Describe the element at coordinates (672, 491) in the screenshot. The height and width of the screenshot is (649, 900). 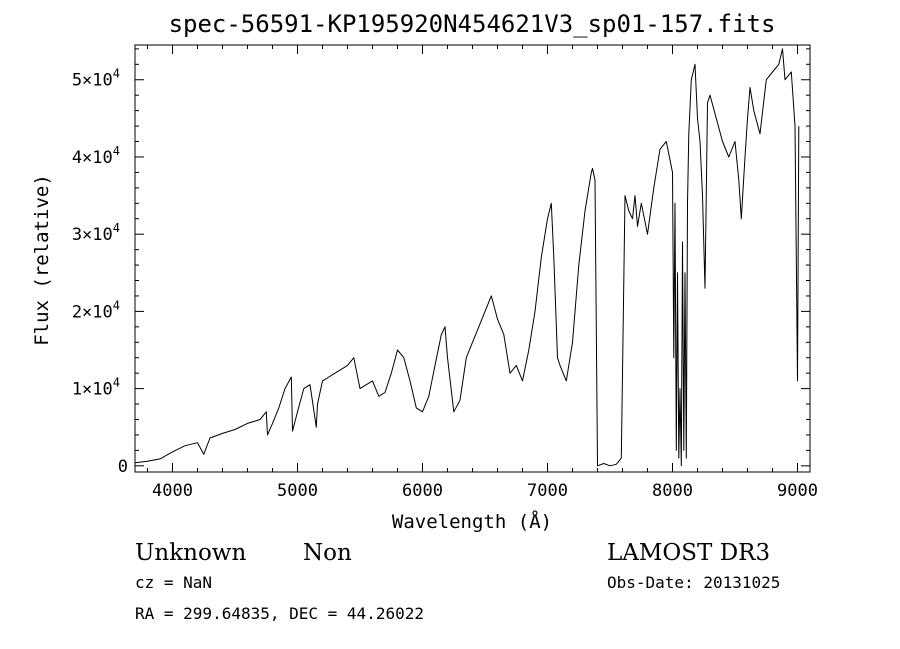
I see `x-tick-label: 8000` at that location.